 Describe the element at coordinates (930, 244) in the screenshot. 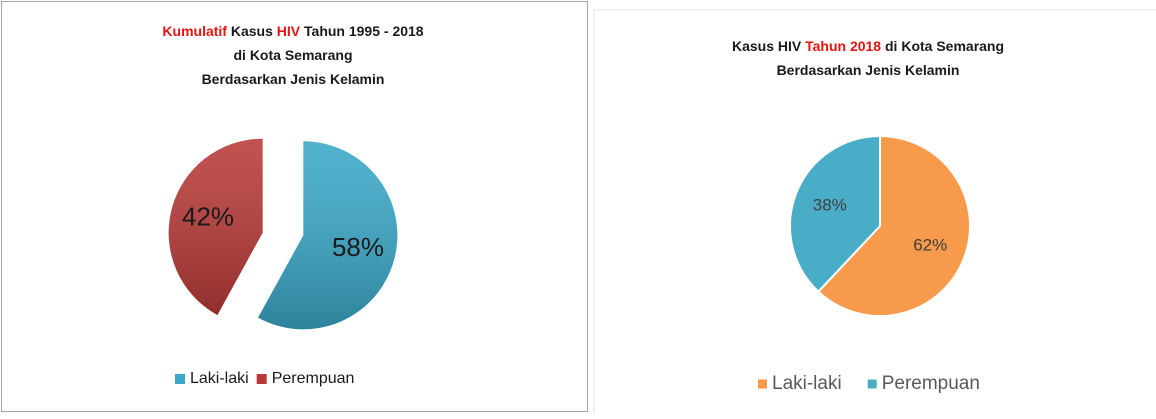

I see `data-label: 62%` at that location.